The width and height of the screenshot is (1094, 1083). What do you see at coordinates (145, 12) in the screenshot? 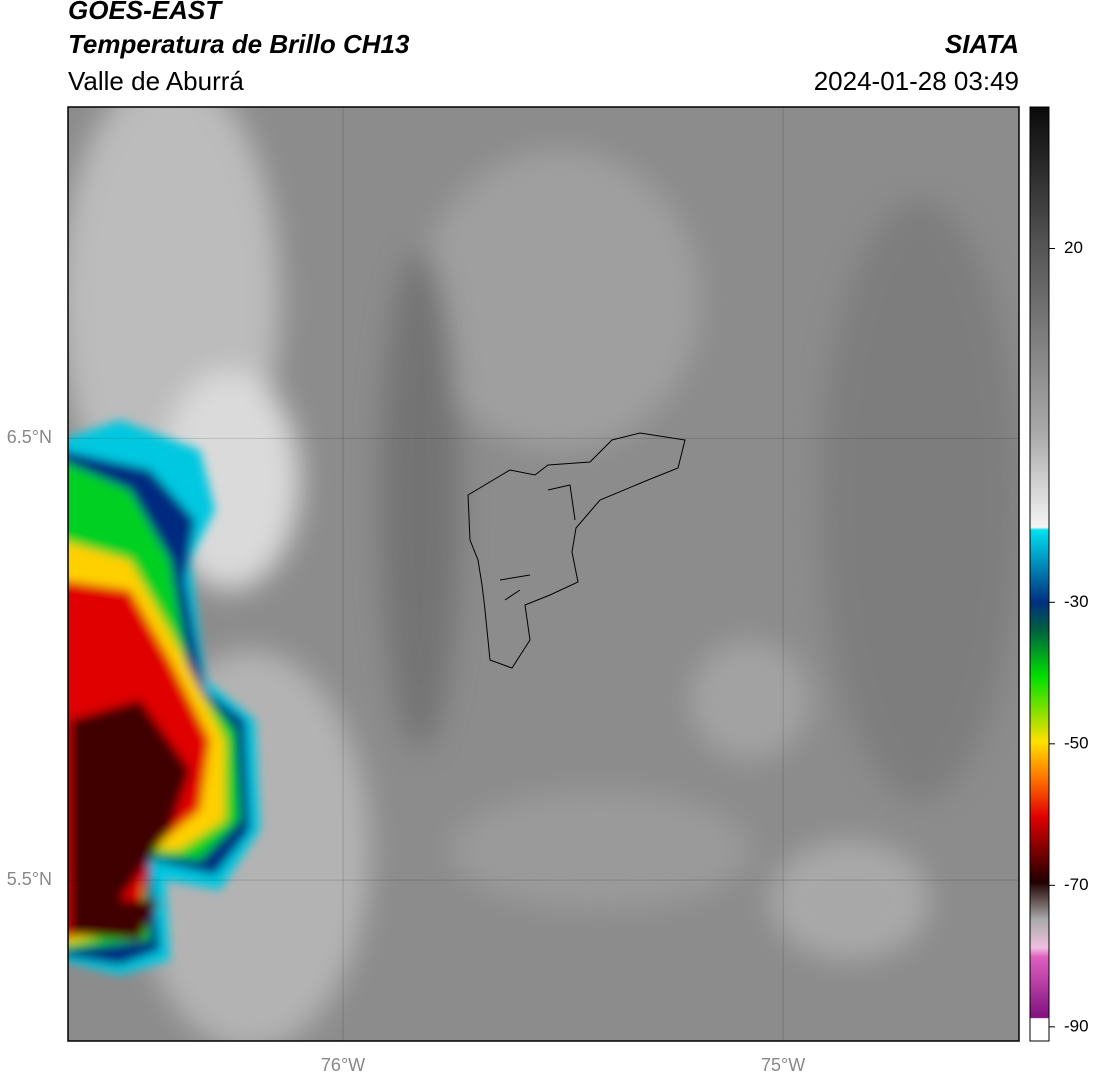
I see `satellite: GOES-EAST` at bounding box center [145, 12].